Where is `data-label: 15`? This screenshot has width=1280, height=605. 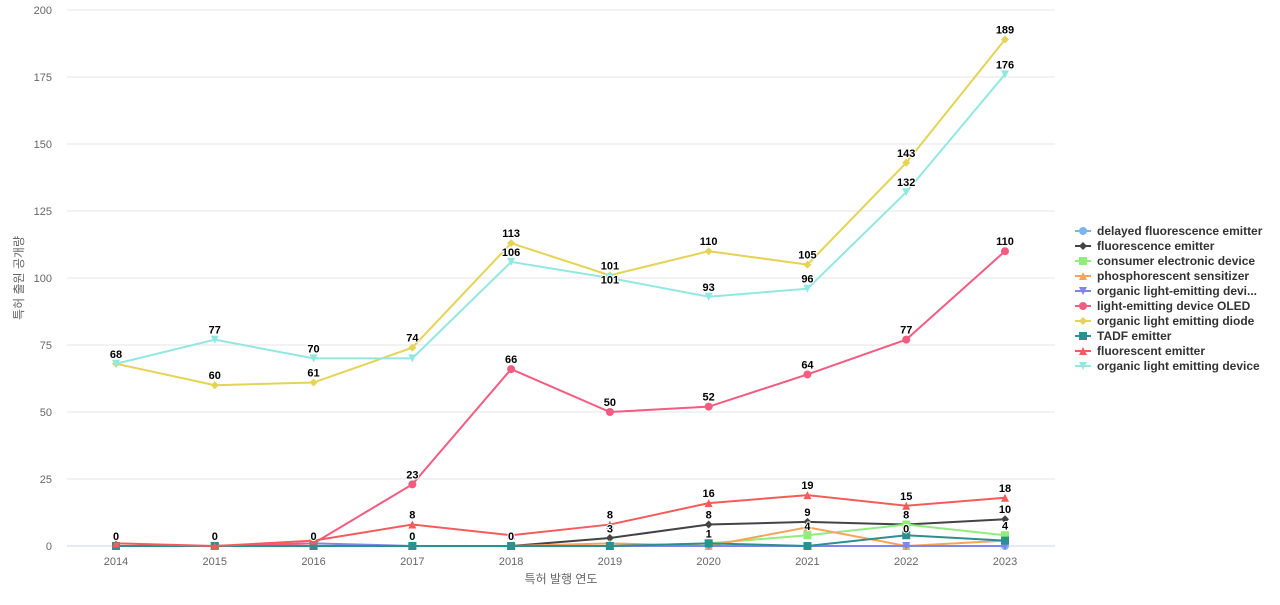
data-label: 15 is located at coordinates (906, 497).